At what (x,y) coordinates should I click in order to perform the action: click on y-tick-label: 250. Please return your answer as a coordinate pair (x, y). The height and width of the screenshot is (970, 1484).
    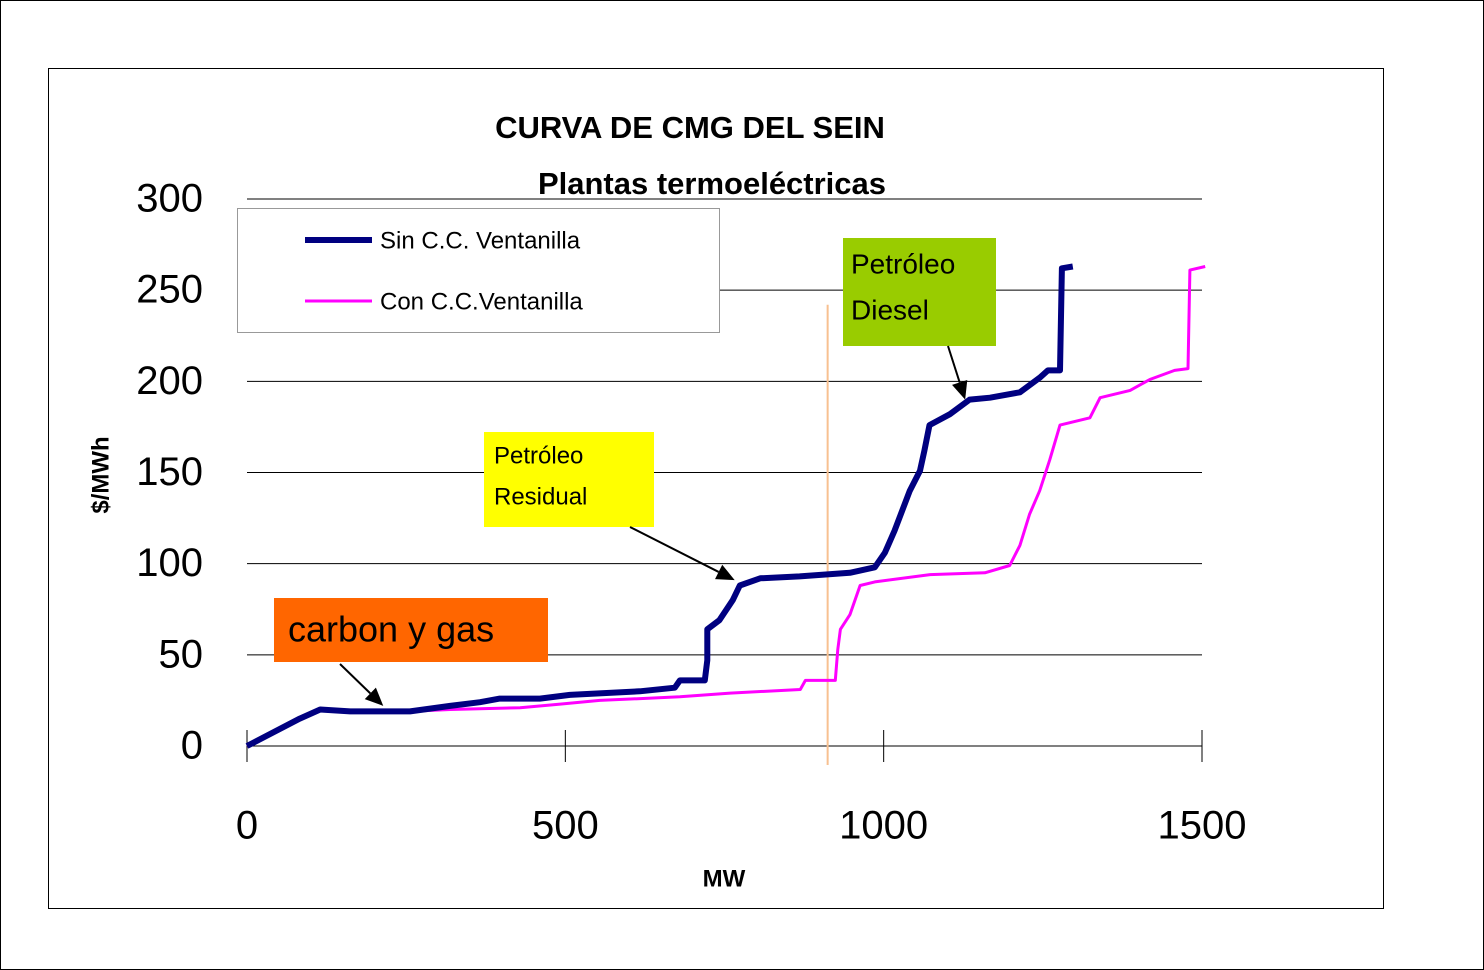
    Looking at the image, I should click on (169, 290).